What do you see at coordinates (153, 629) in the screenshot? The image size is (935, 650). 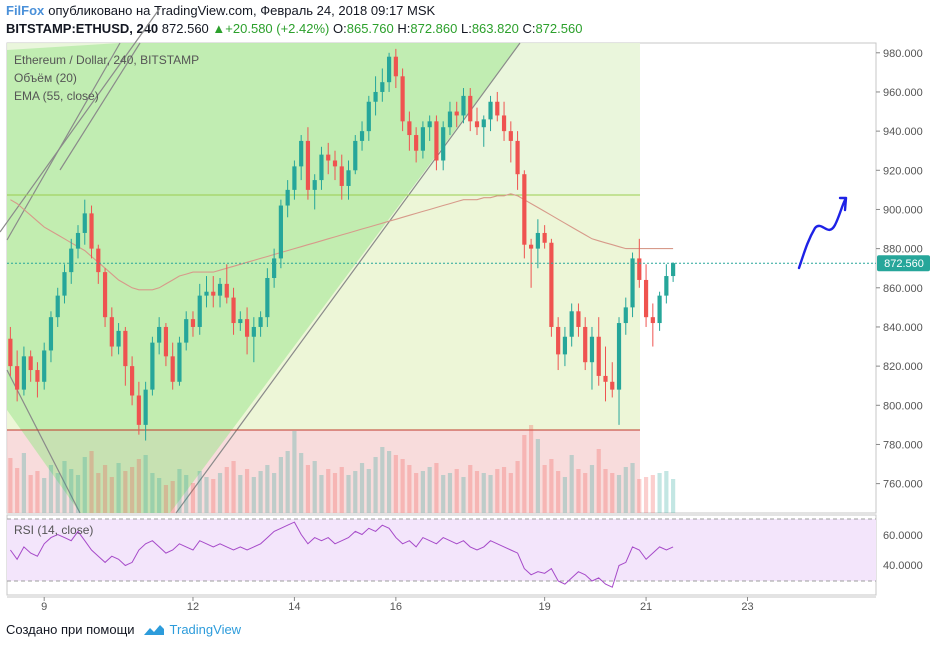 I see `tradingview-logo-icon` at bounding box center [153, 629].